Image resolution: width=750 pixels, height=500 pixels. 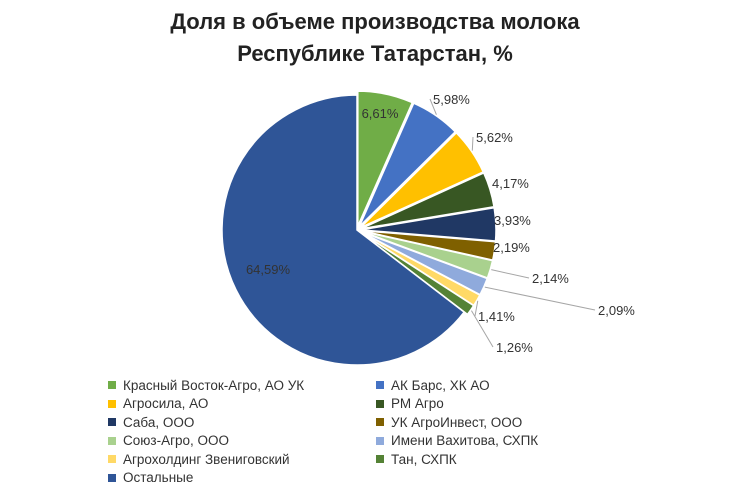 What do you see at coordinates (375, 53) in the screenshot?
I see `chart-title-line-2: Республике Татарстан, %` at bounding box center [375, 53].